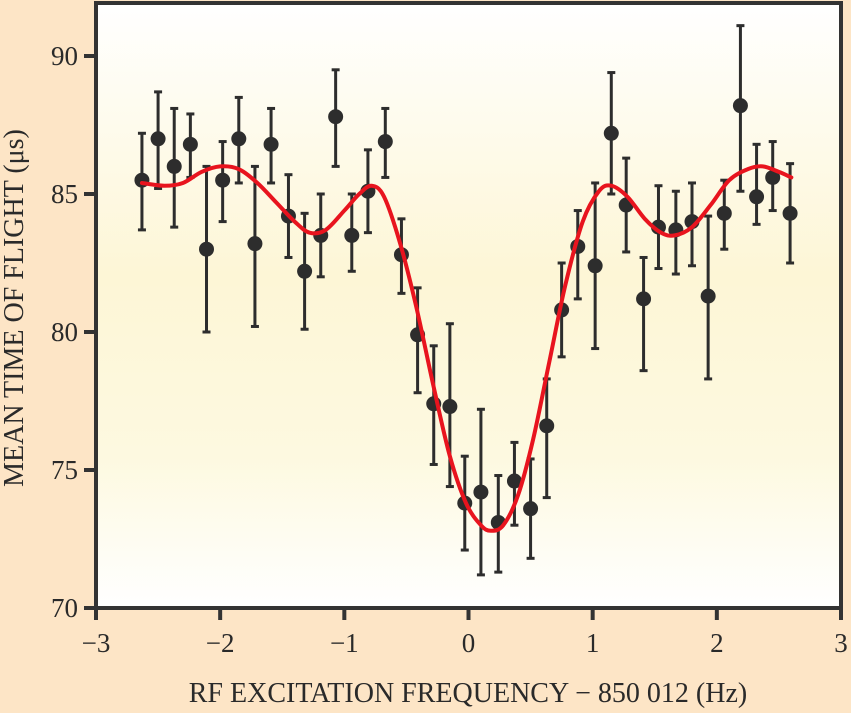 The height and width of the screenshot is (713, 851). I want to click on x-axis-label: RF EXCITATION FREQUENCY − 850 012 (Hz), so click(468, 693).